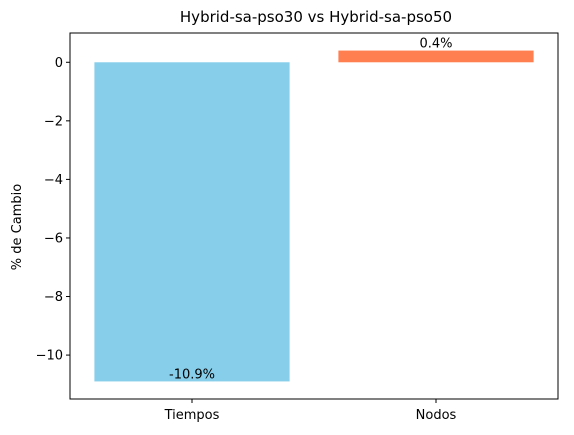  What do you see at coordinates (53, 180) in the screenshot?
I see `y-tick-label: −4` at bounding box center [53, 180].